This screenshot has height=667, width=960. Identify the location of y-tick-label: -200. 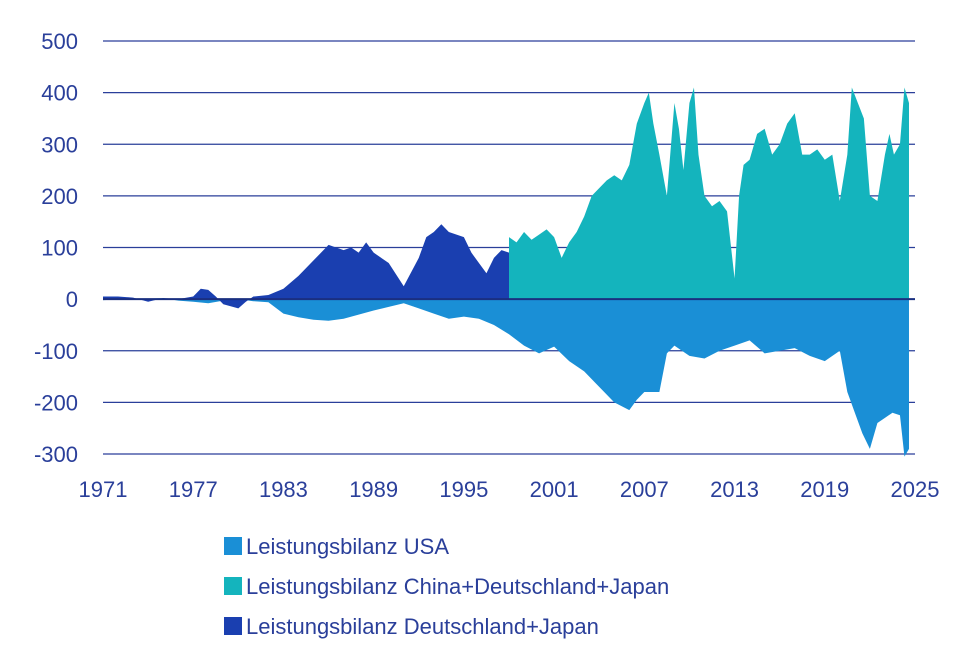
(56, 402).